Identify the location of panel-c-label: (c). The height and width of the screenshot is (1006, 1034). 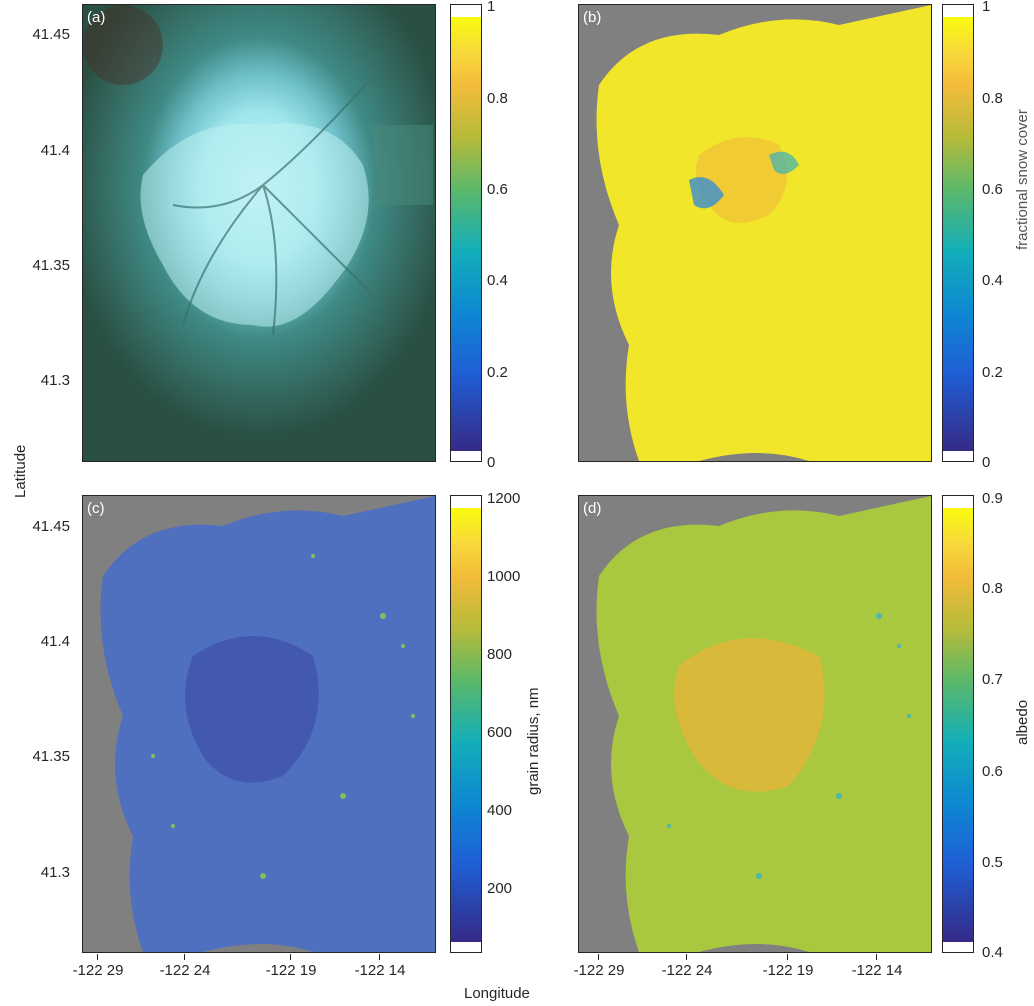
(96, 508).